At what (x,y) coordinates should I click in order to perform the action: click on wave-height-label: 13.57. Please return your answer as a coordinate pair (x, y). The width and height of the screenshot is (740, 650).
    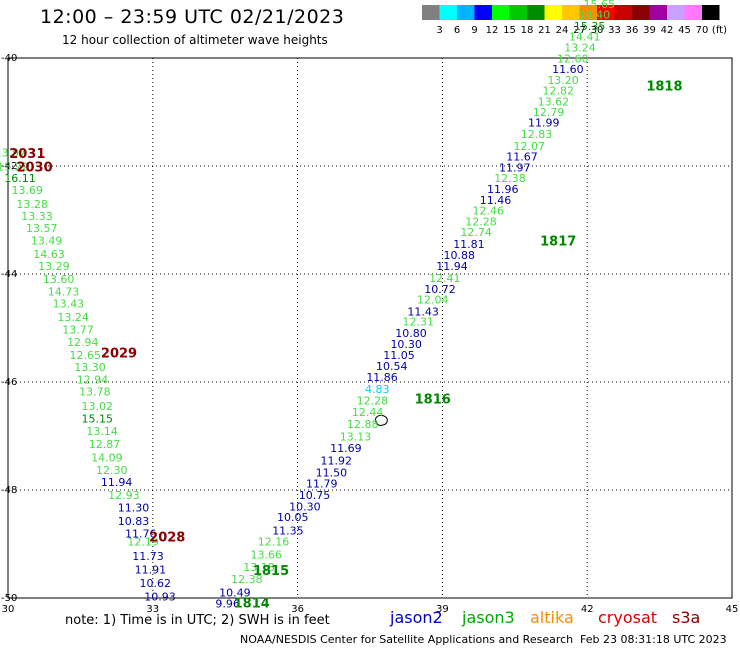
    Looking at the image, I should click on (42, 228).